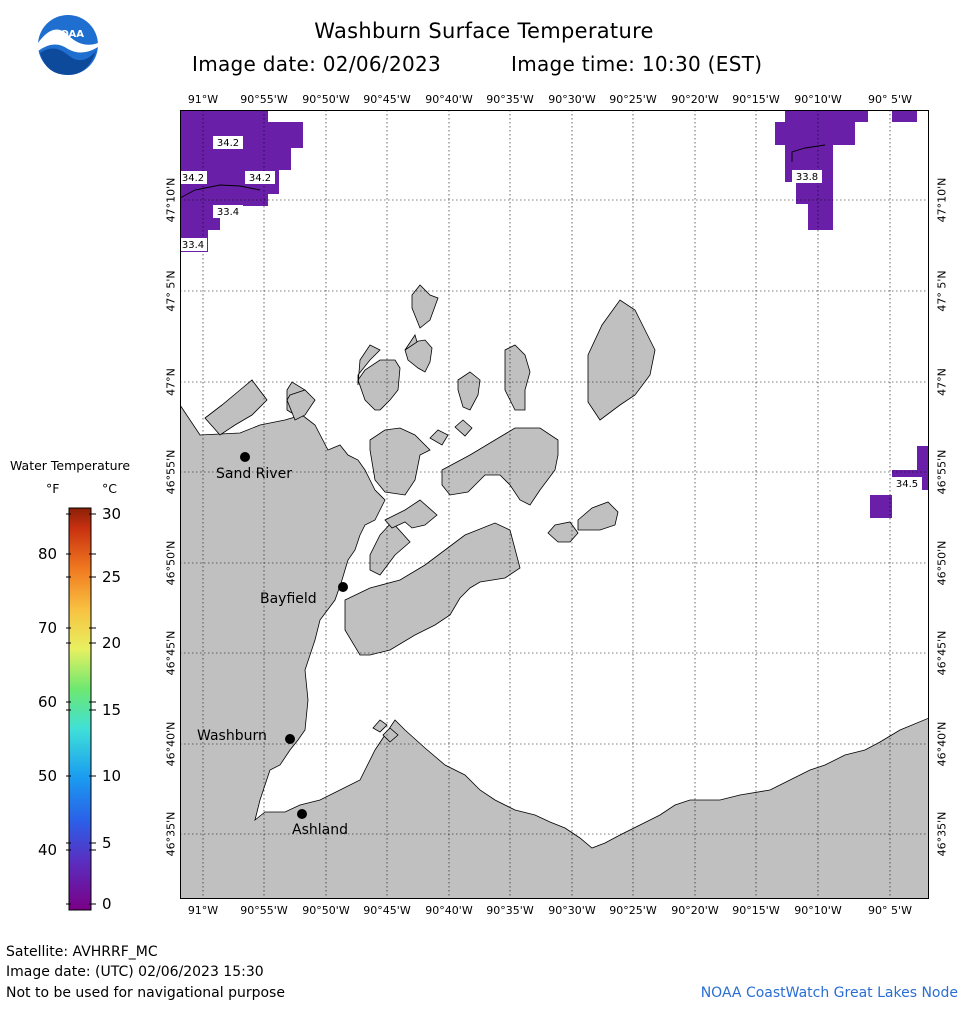  Describe the element at coordinates (500, 466) in the screenshot. I see `stockton-island` at that location.